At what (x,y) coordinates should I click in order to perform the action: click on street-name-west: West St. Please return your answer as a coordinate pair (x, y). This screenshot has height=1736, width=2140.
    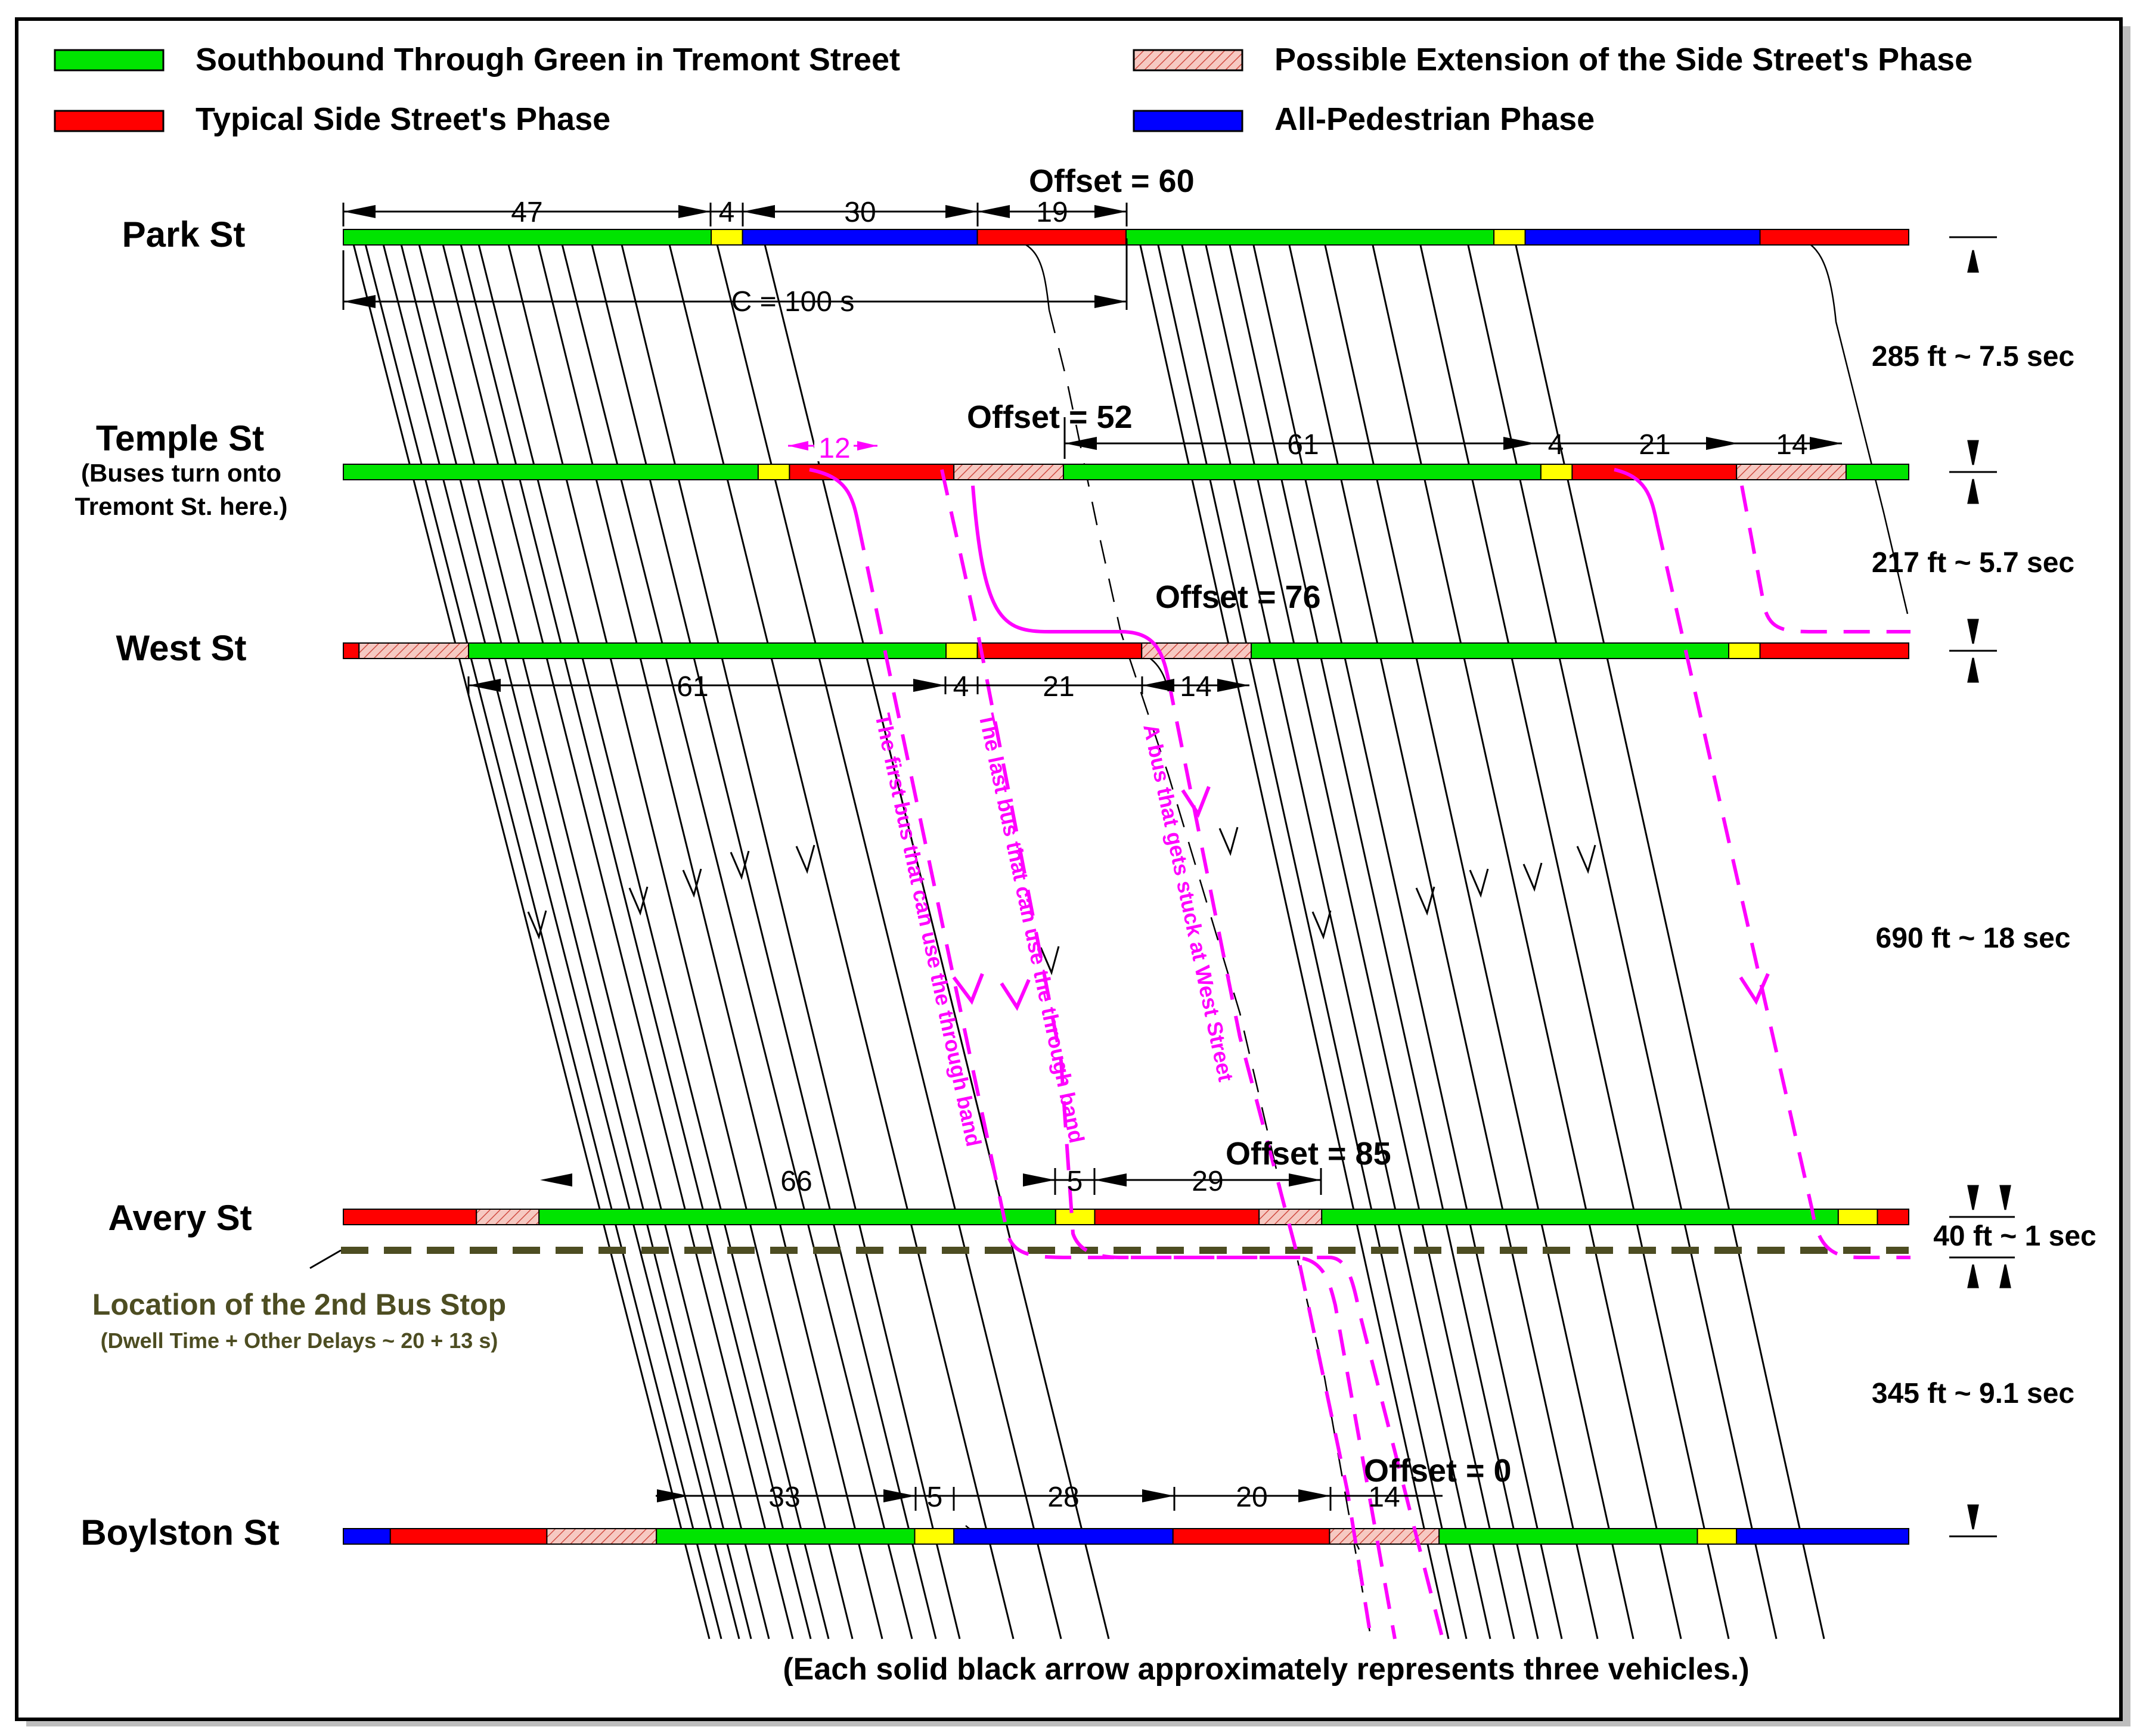
    Looking at the image, I should click on (181, 648).